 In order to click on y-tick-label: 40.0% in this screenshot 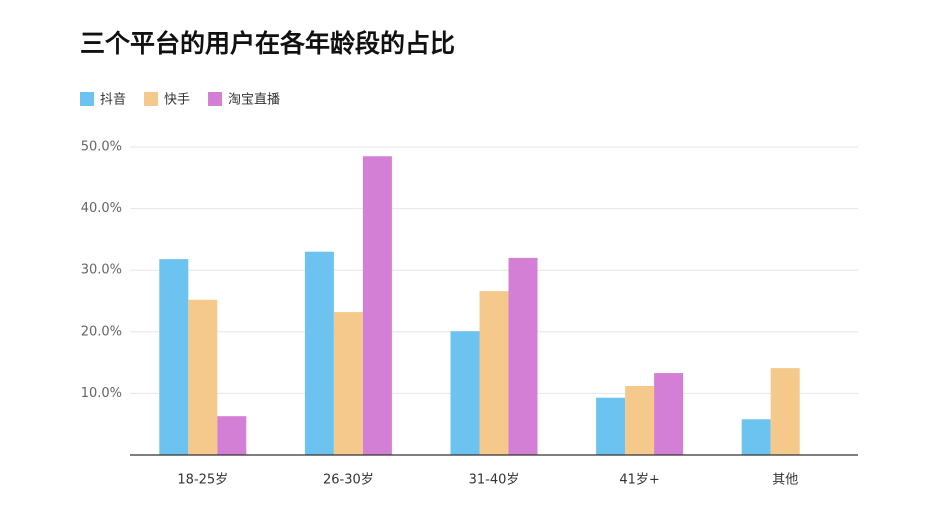, I will do `click(101, 208)`.